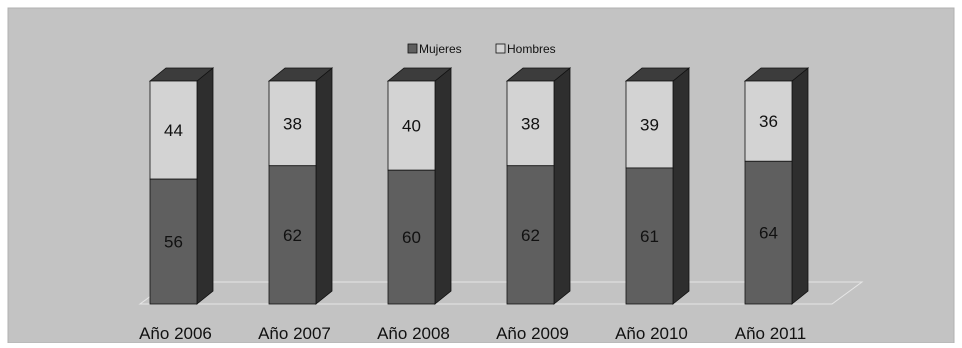 This screenshot has width=962, height=348. Describe the element at coordinates (175, 333) in the screenshot. I see `category-label: Año 2006` at that location.